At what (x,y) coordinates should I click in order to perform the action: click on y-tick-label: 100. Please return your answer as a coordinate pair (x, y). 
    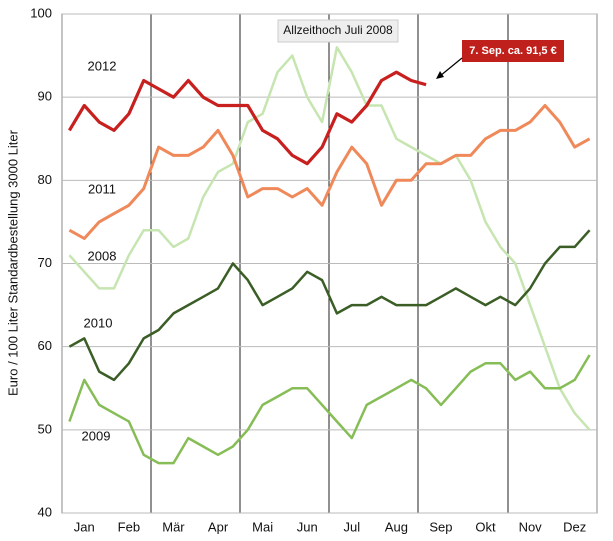
    Looking at the image, I should click on (41, 12).